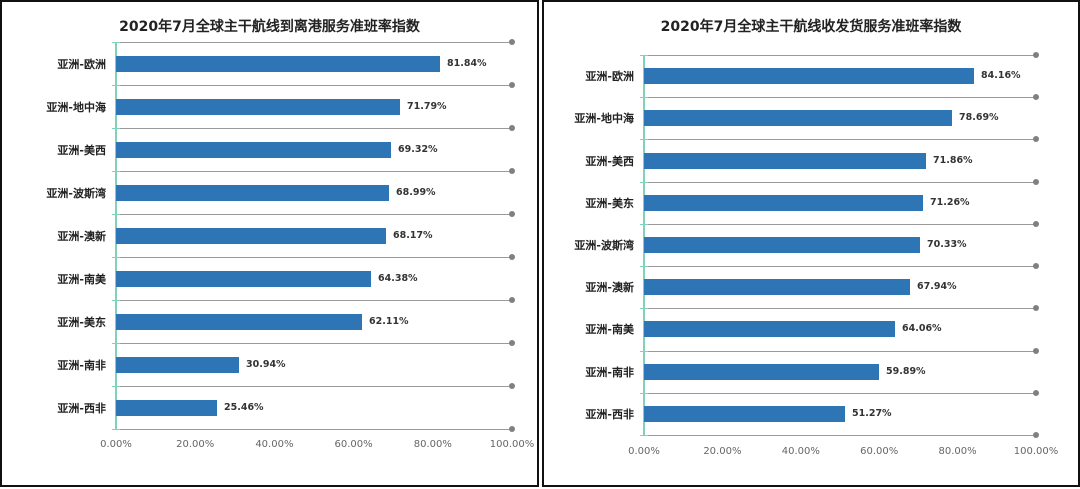 The image size is (1080, 489). What do you see at coordinates (266, 364) in the screenshot?
I see `data-label: 30.94%` at bounding box center [266, 364].